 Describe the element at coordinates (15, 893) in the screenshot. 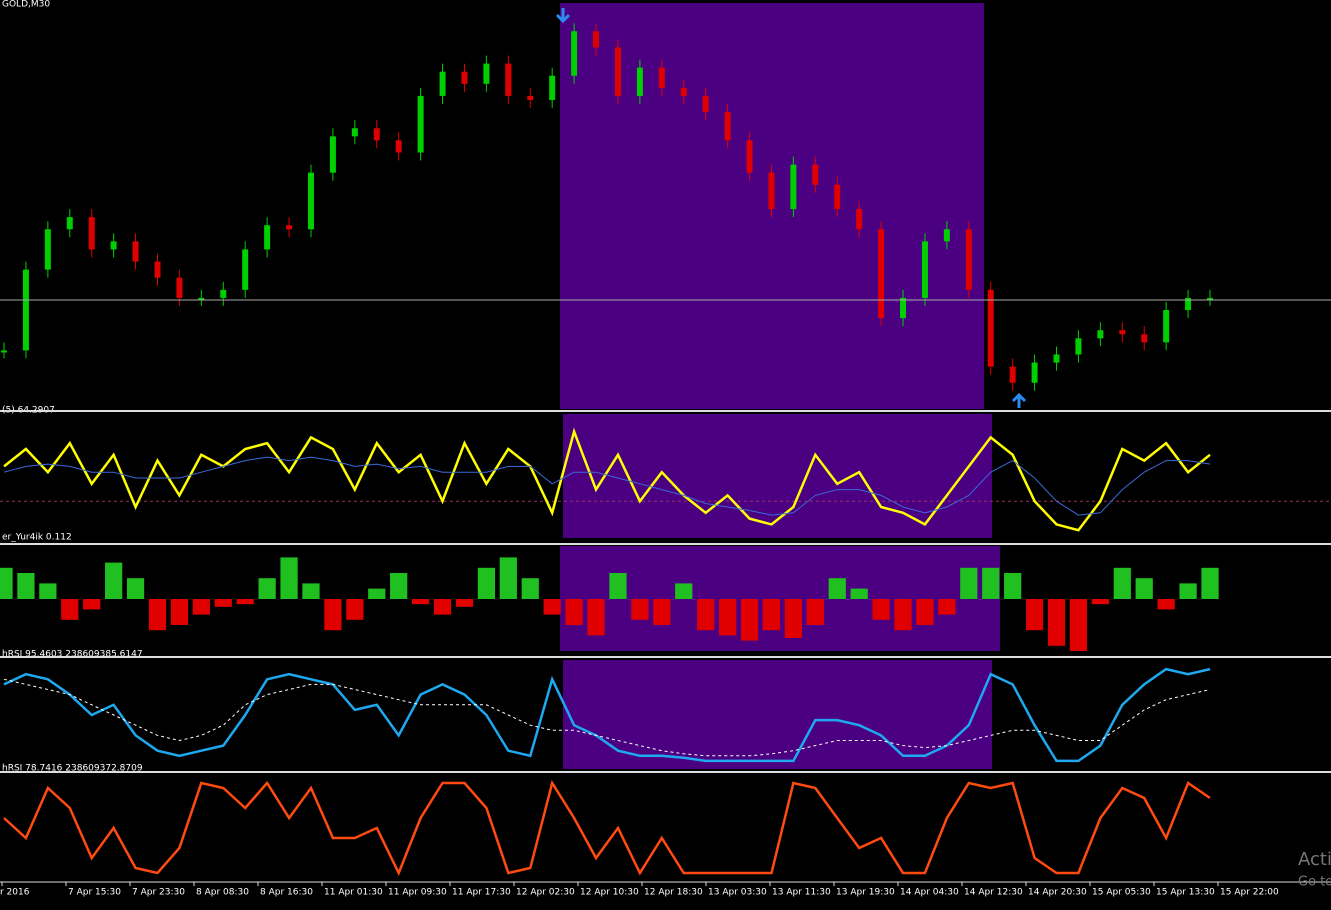

I see `time-label: r 2016` at that location.